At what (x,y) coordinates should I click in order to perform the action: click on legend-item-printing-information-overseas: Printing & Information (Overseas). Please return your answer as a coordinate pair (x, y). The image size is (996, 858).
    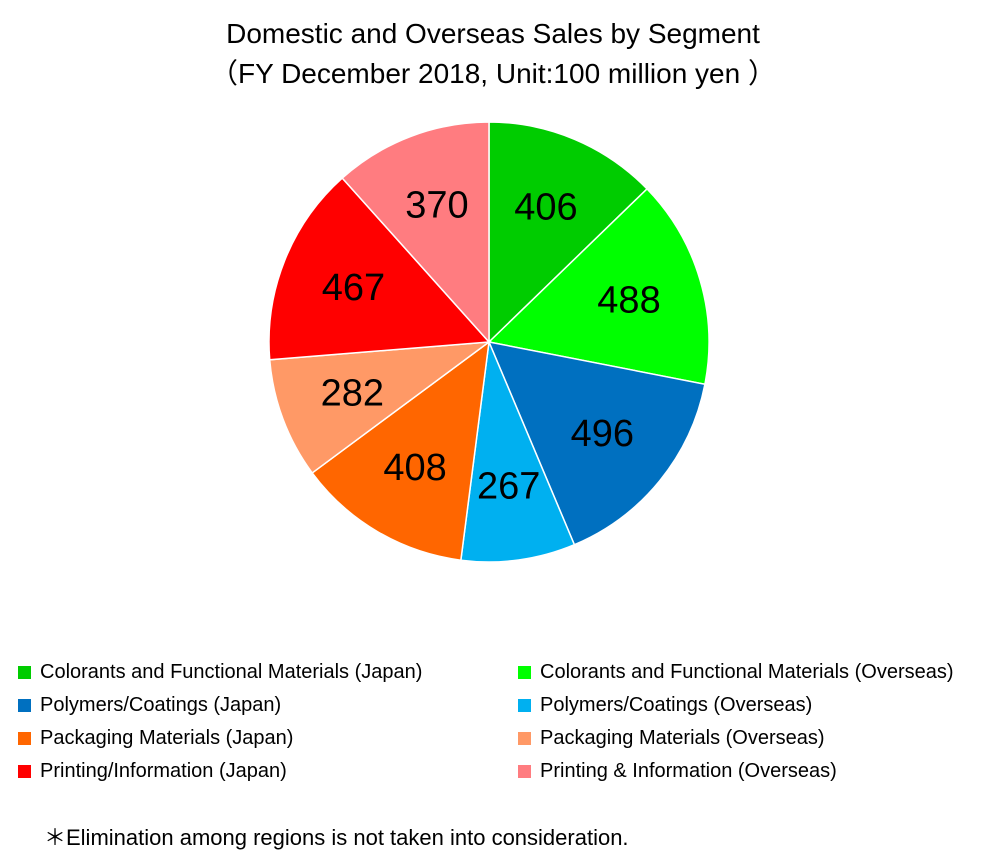
    Looking at the image, I should click on (753, 771).